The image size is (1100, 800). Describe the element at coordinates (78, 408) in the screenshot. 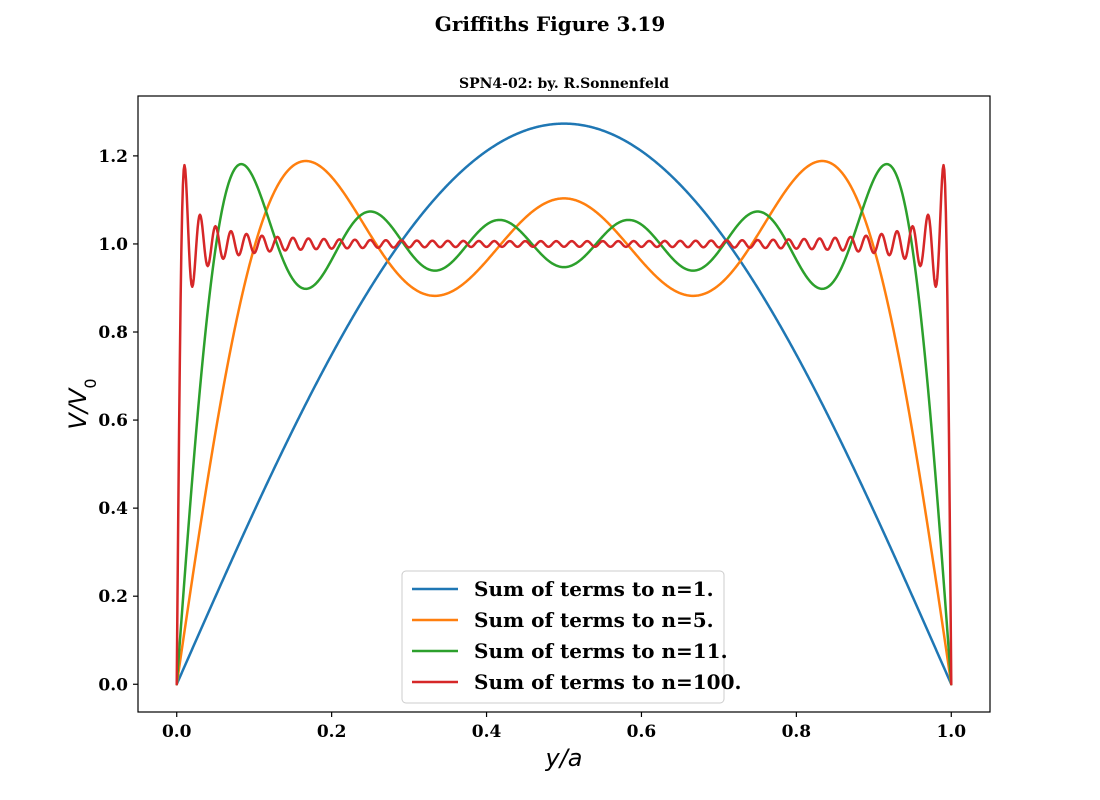

I see `y-axis-label-text: V/V` at that location.